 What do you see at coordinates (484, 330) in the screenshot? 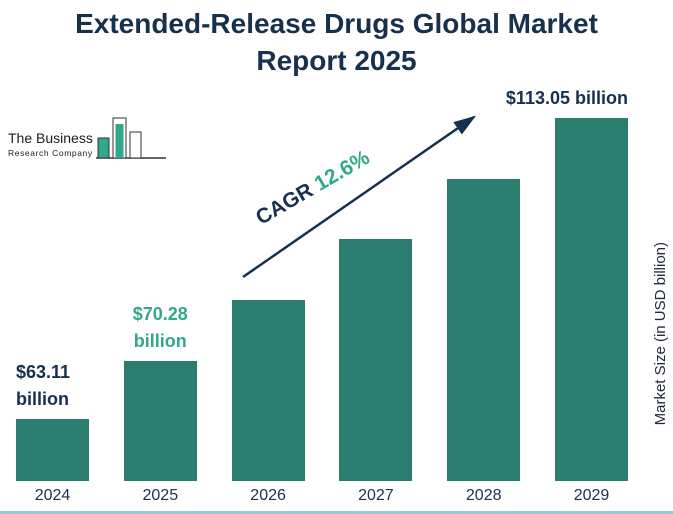
I see `bar-2028` at bounding box center [484, 330].